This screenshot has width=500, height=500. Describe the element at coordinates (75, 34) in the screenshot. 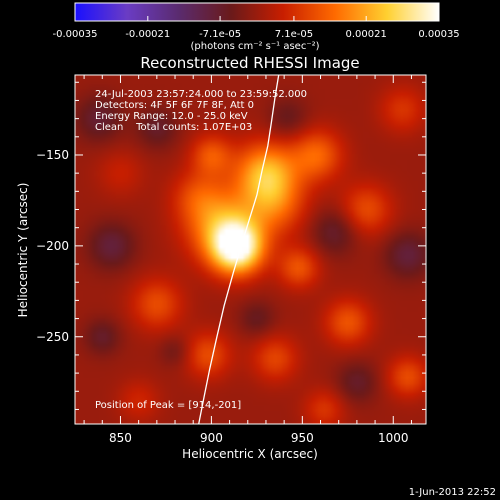

I see `colorbar-tick-label: -0.00035` at that location.